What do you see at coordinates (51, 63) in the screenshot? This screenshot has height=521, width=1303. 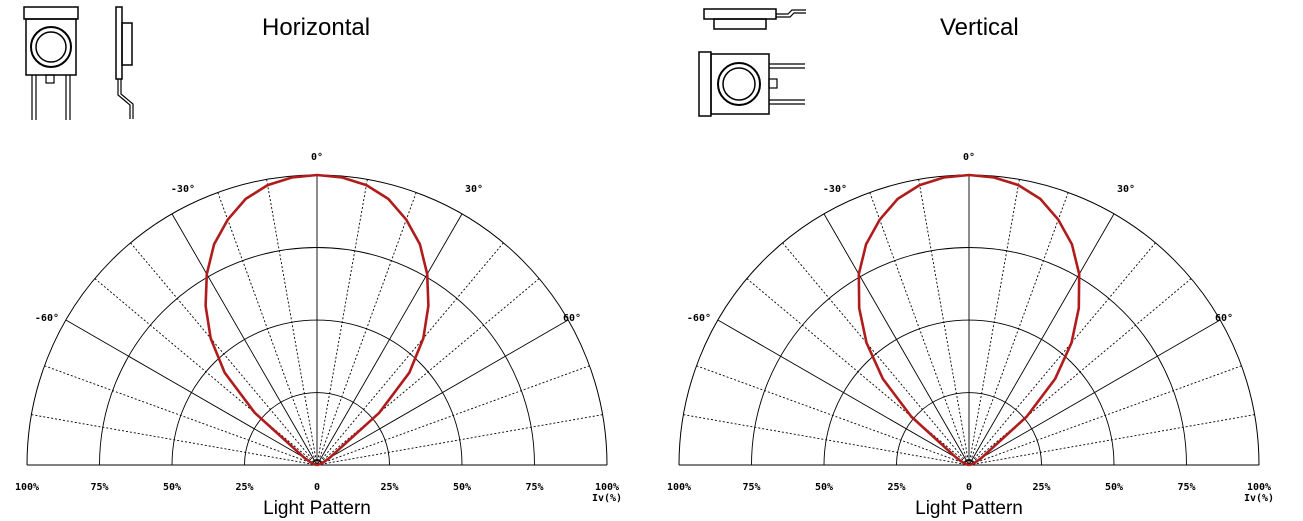 I see `led-front-view-icon` at bounding box center [51, 63].